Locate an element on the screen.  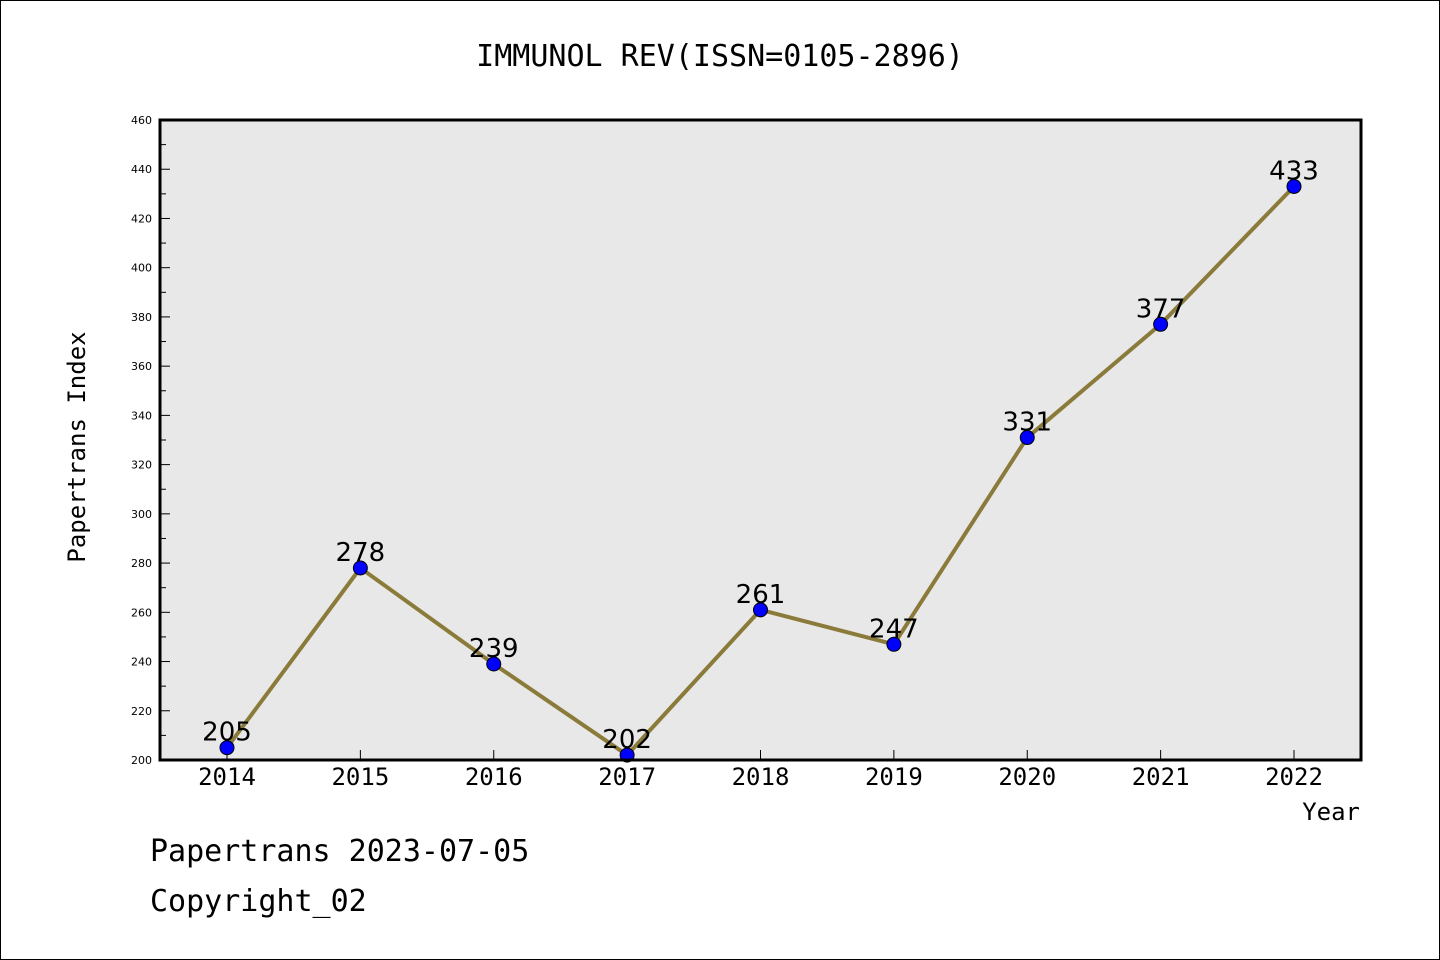
x-axis: 2014 2015 2016 2017 2018 2019 2020 2021 2022 is located at coordinates (760, 770).